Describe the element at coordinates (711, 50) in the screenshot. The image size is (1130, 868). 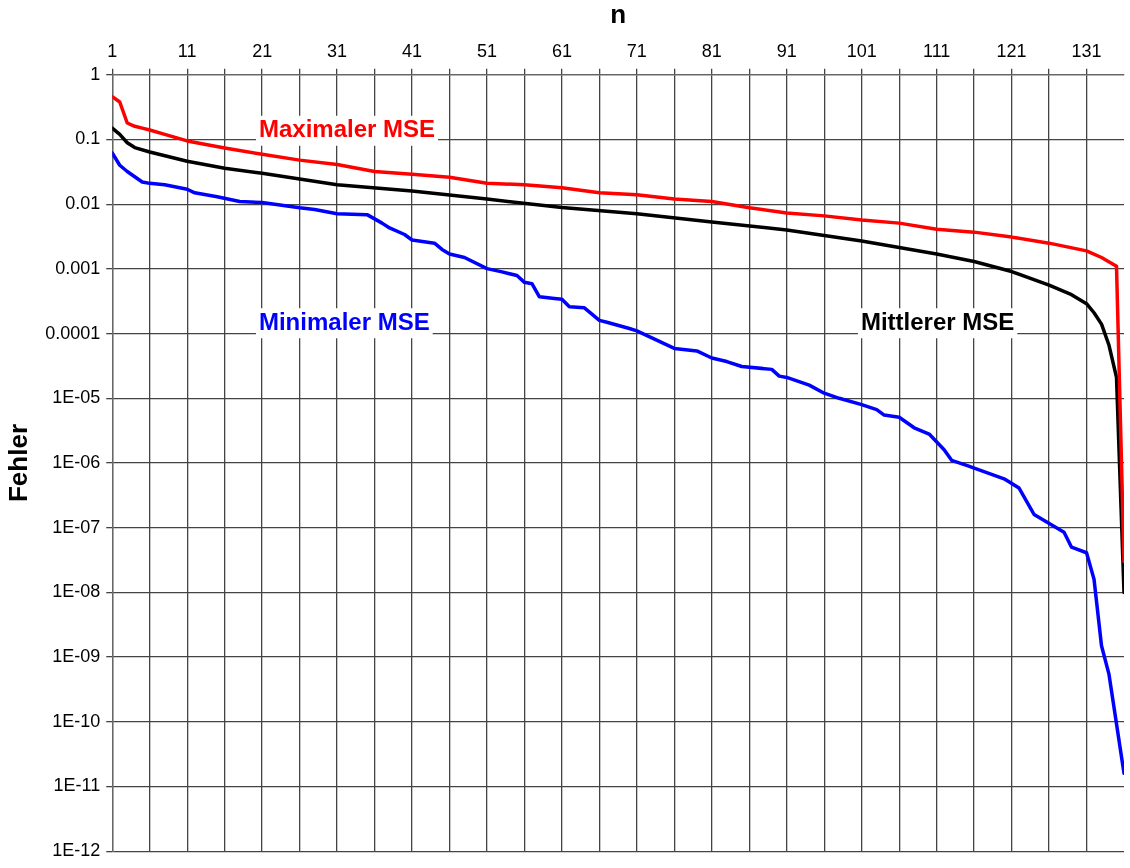
I see `x-tick-label: 81` at that location.